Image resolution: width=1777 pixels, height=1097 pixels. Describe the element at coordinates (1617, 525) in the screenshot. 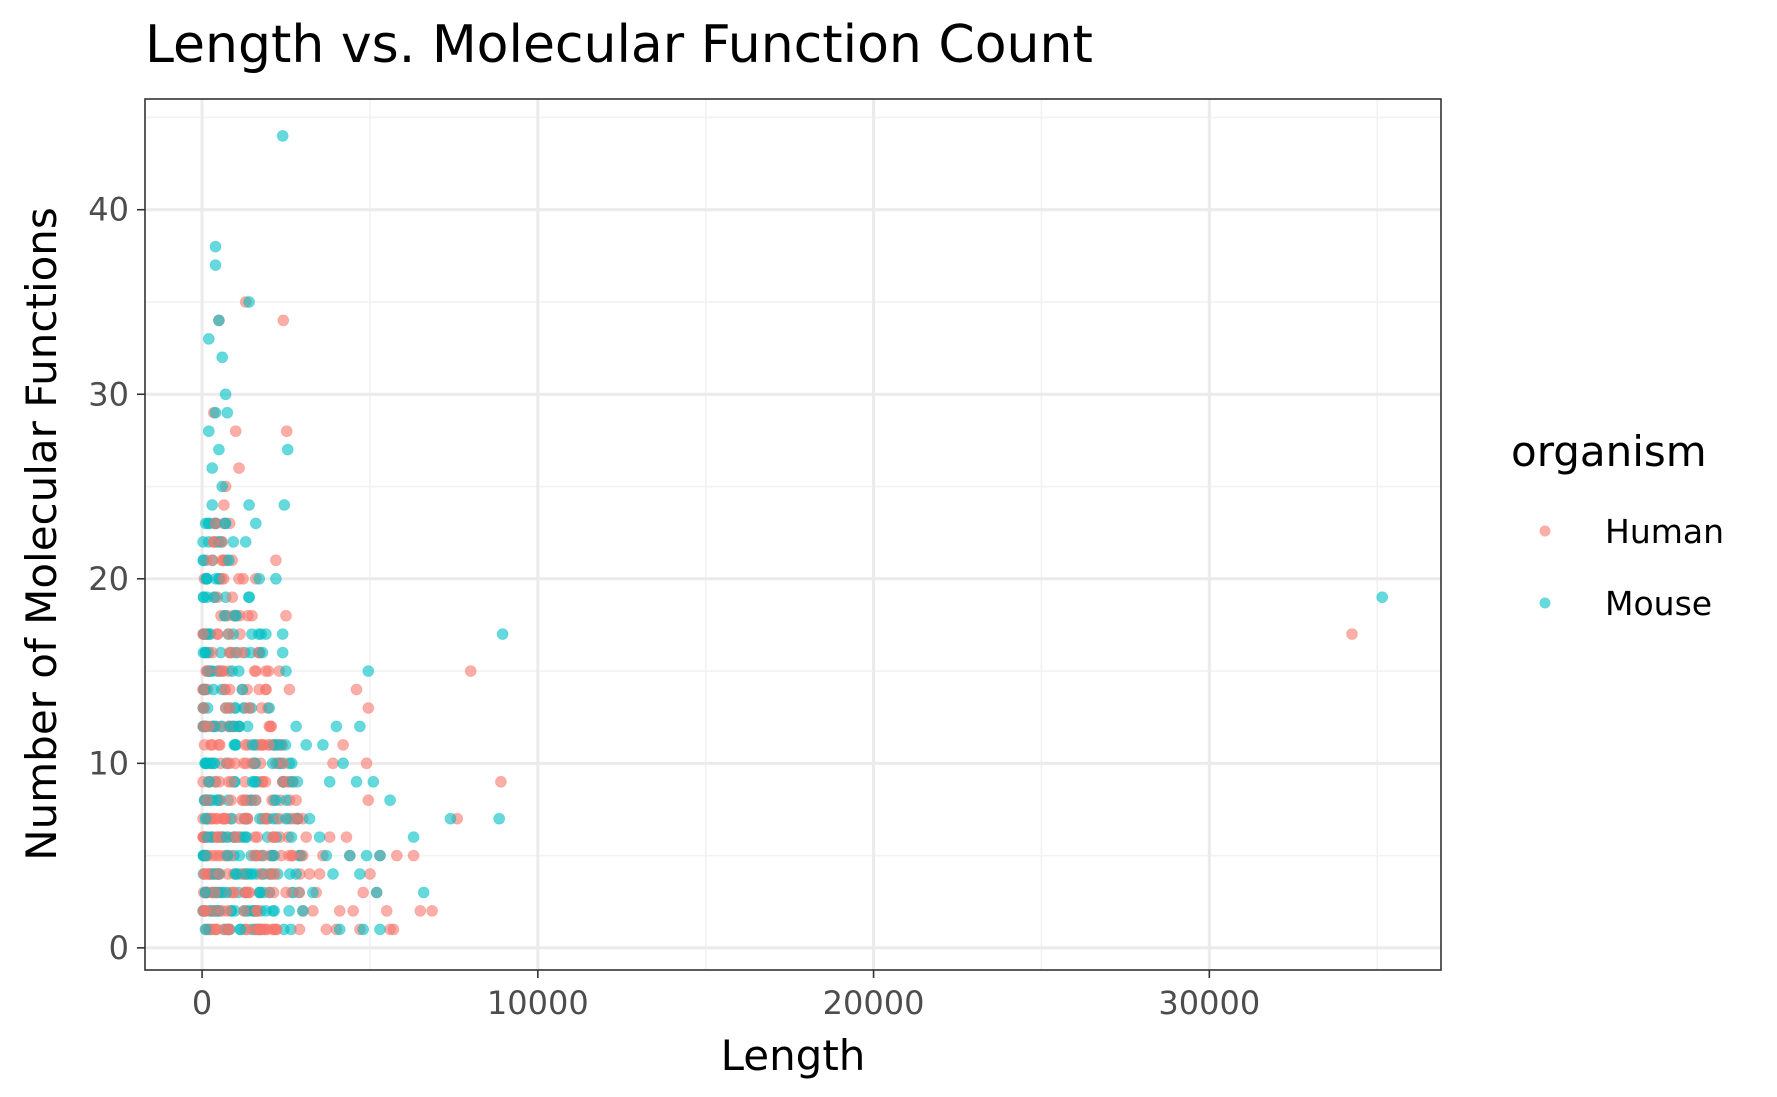

I see `legend: organism Human Mouse` at that location.